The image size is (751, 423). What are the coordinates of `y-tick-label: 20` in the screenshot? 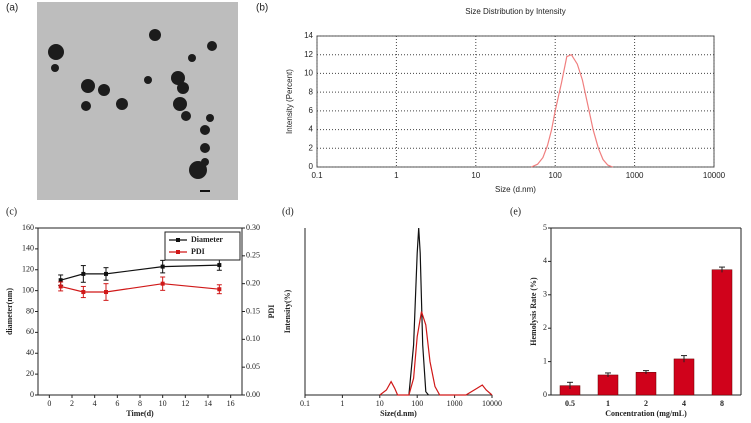 It's located at (30, 373).